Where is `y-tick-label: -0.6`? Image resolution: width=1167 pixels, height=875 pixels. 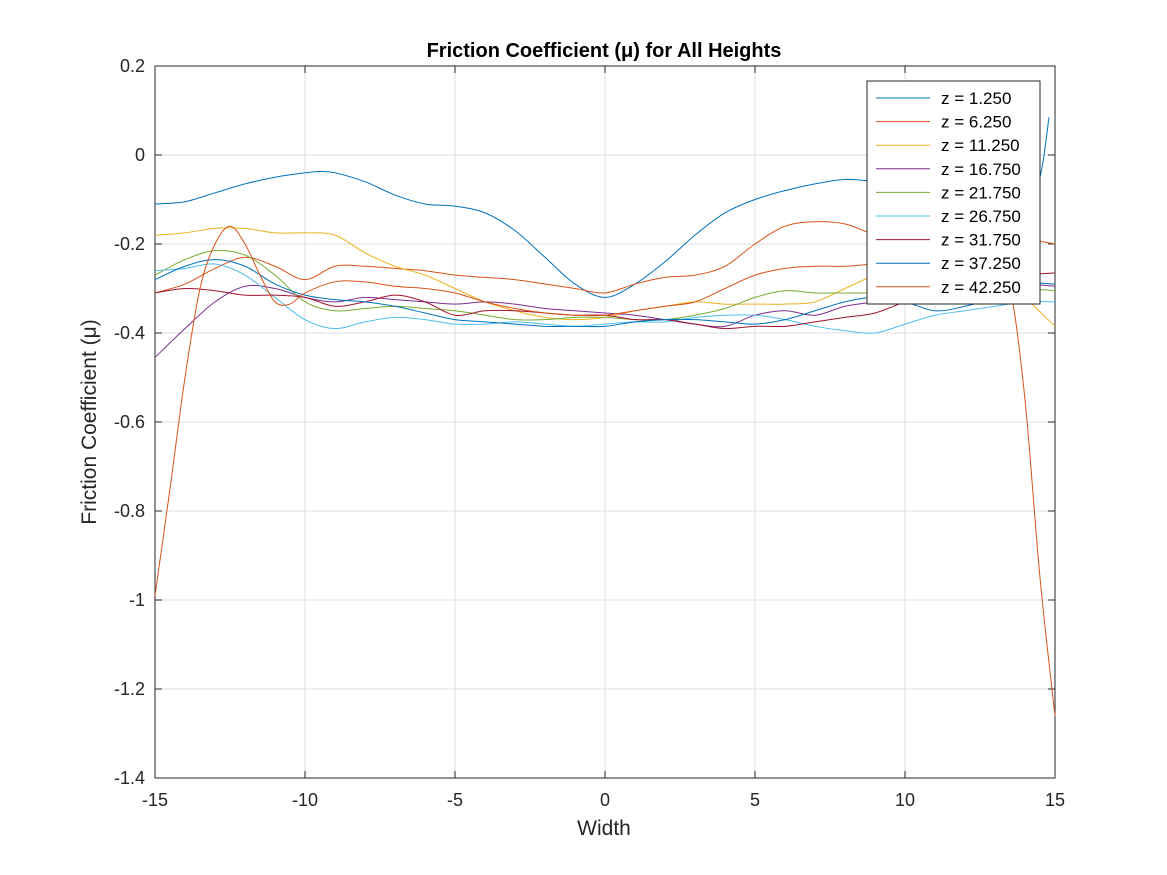 y-tick-label: -0.6 is located at coordinates (129, 422).